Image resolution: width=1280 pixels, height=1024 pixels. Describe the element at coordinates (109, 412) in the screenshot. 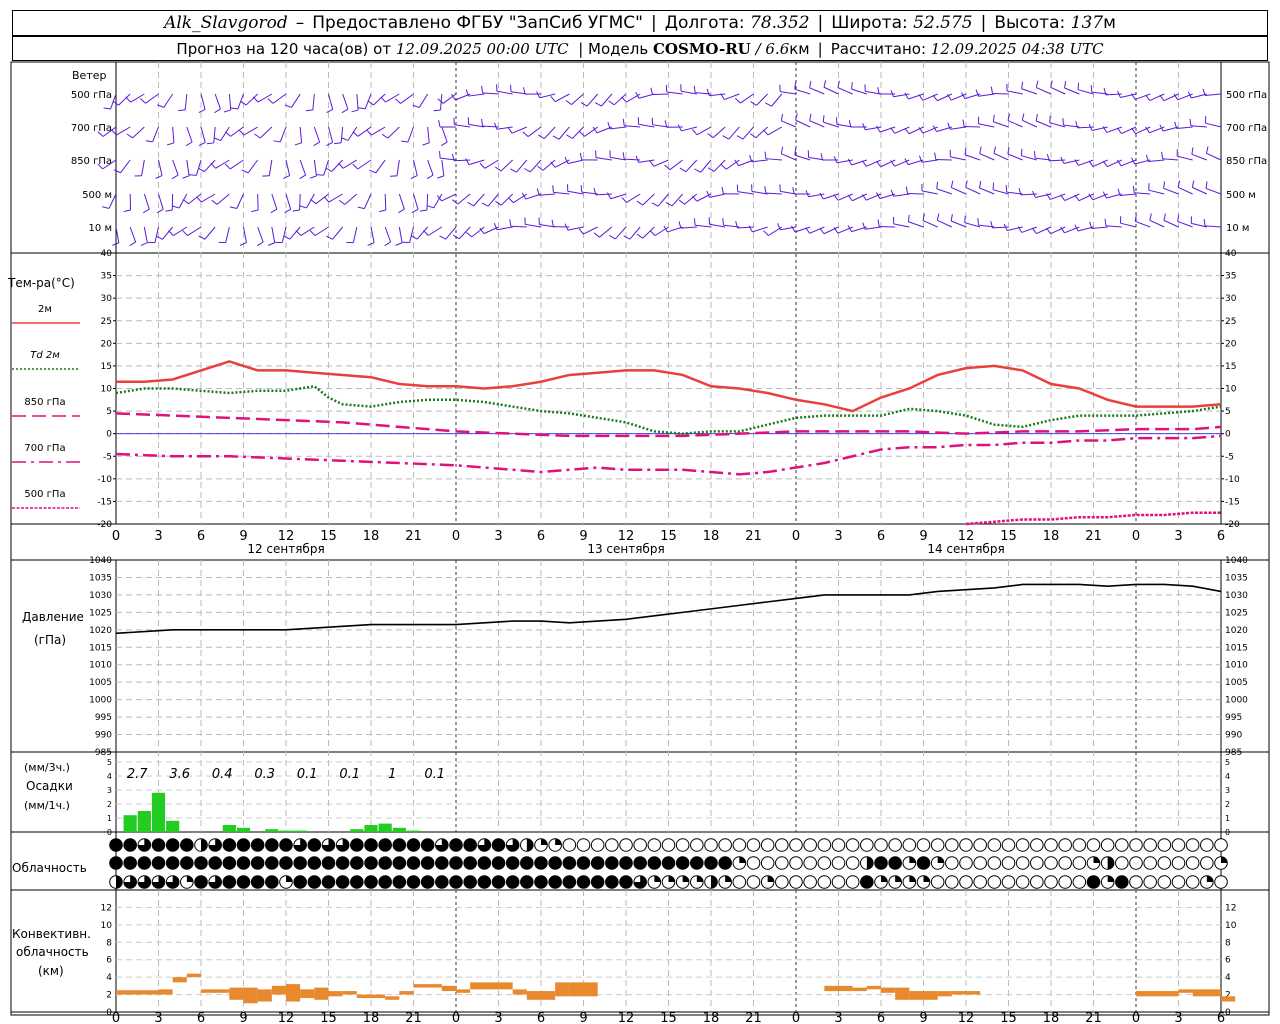

I see `temp-tick-label: 5` at that location.